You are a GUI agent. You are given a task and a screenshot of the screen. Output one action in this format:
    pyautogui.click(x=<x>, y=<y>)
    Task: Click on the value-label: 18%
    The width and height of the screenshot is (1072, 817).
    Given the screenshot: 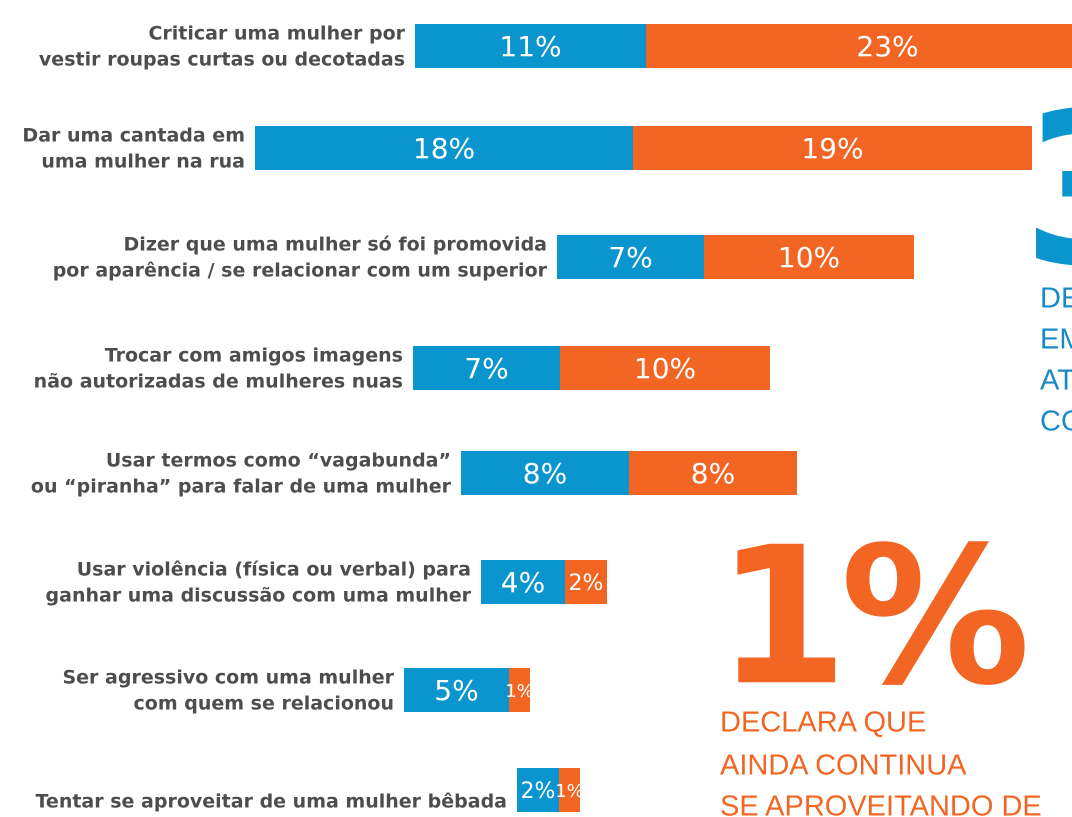 What is the action you would take?
    pyautogui.click(x=444, y=148)
    